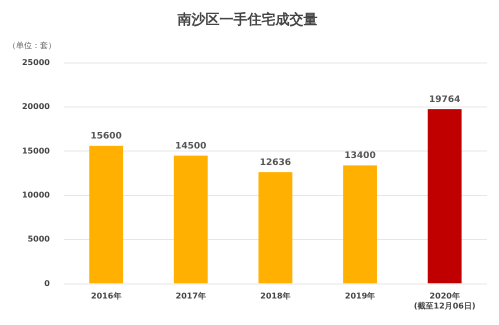  Describe the element at coordinates (106, 296) in the screenshot. I see `x-tick-label: 2016年` at that location.